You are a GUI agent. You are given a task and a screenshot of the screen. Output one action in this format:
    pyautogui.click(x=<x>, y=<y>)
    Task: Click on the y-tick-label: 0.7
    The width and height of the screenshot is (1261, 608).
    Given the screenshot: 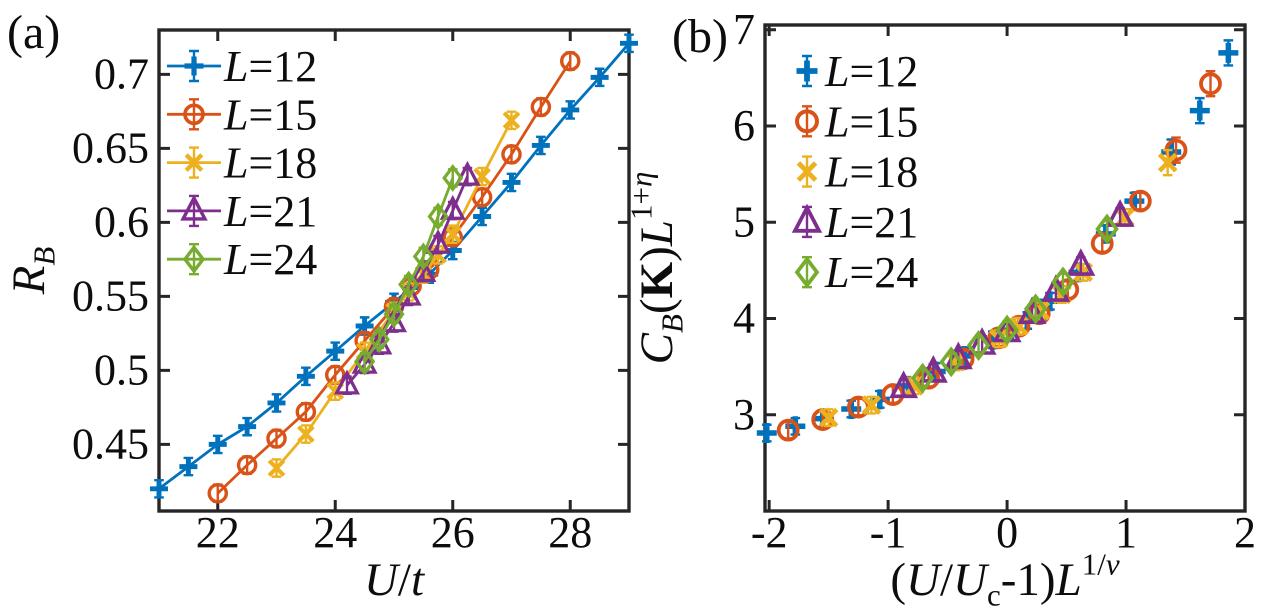 What is the action you would take?
    pyautogui.click(x=121, y=73)
    